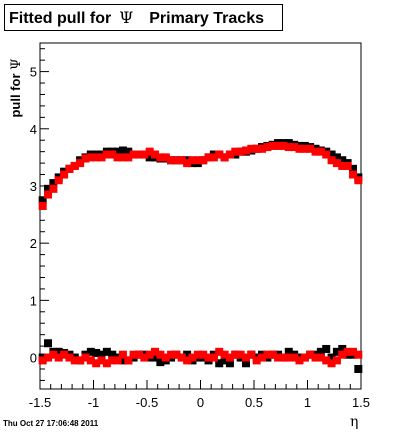 This screenshot has height=433, width=400. I want to click on x-tick-label: -1.5, so click(40, 402).